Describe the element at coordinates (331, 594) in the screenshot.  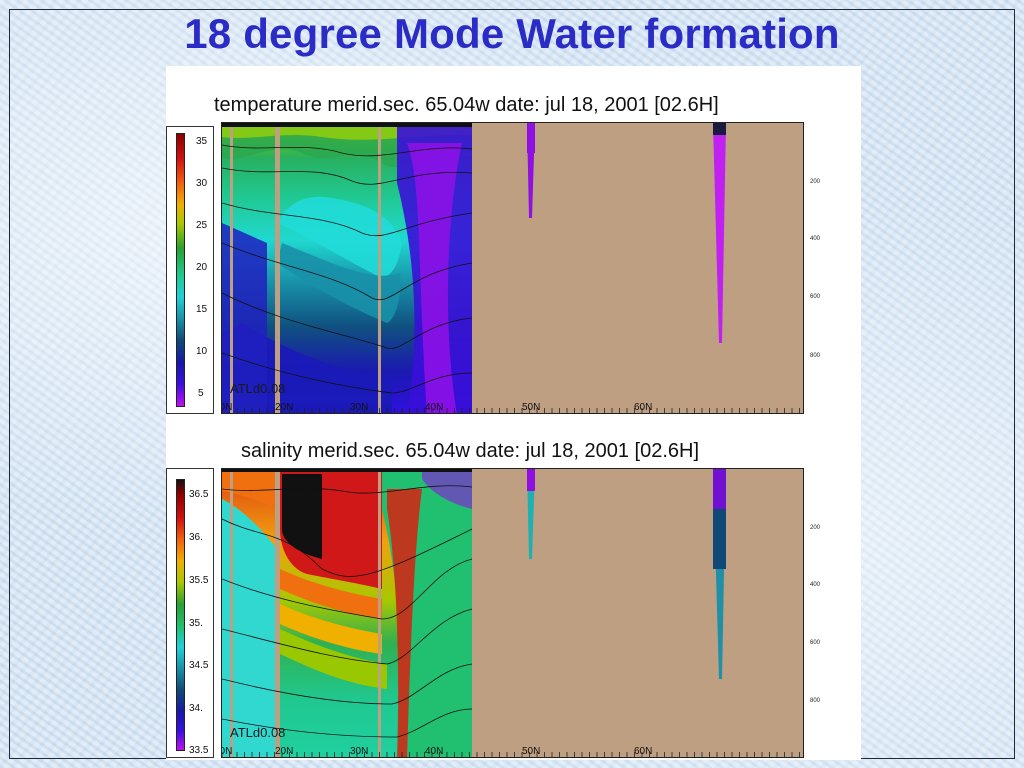
I see `salinity-orange-band` at that location.